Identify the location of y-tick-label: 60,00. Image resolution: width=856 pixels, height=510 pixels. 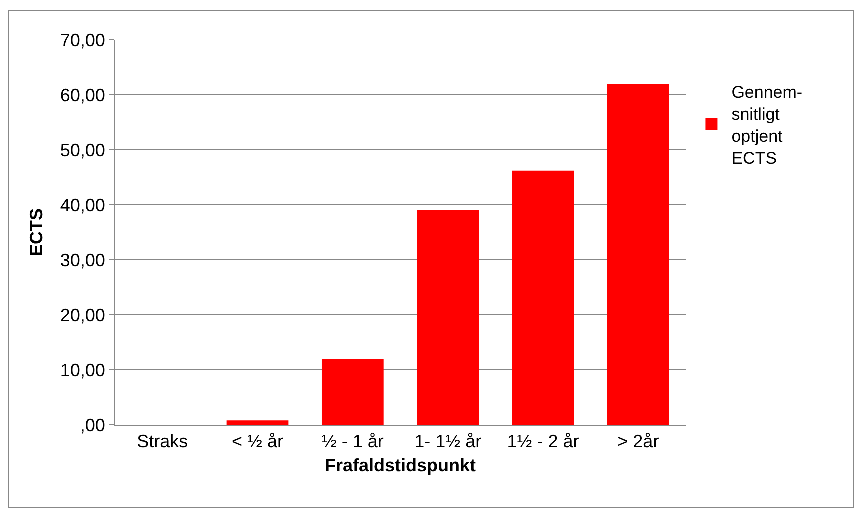
(83, 95).